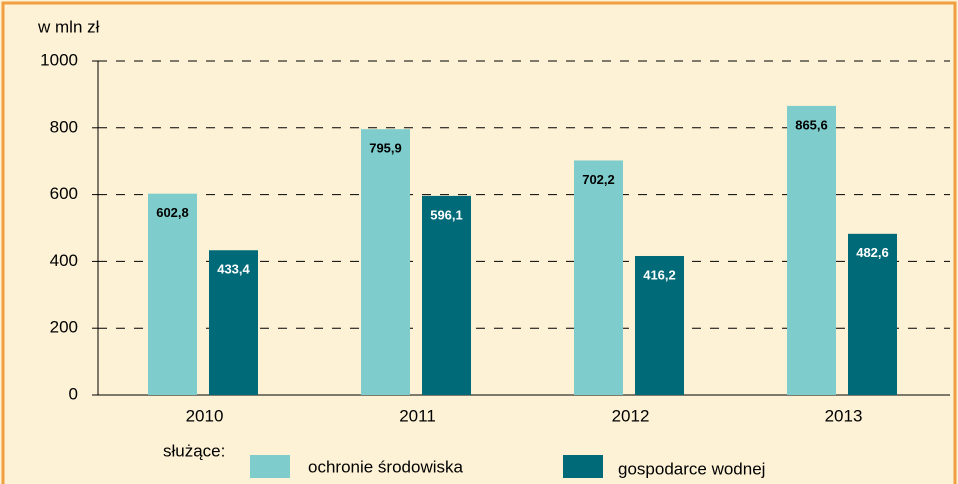 Image resolution: width=958 pixels, height=484 pixels. I want to click on value-label: 482,6, so click(872, 252).